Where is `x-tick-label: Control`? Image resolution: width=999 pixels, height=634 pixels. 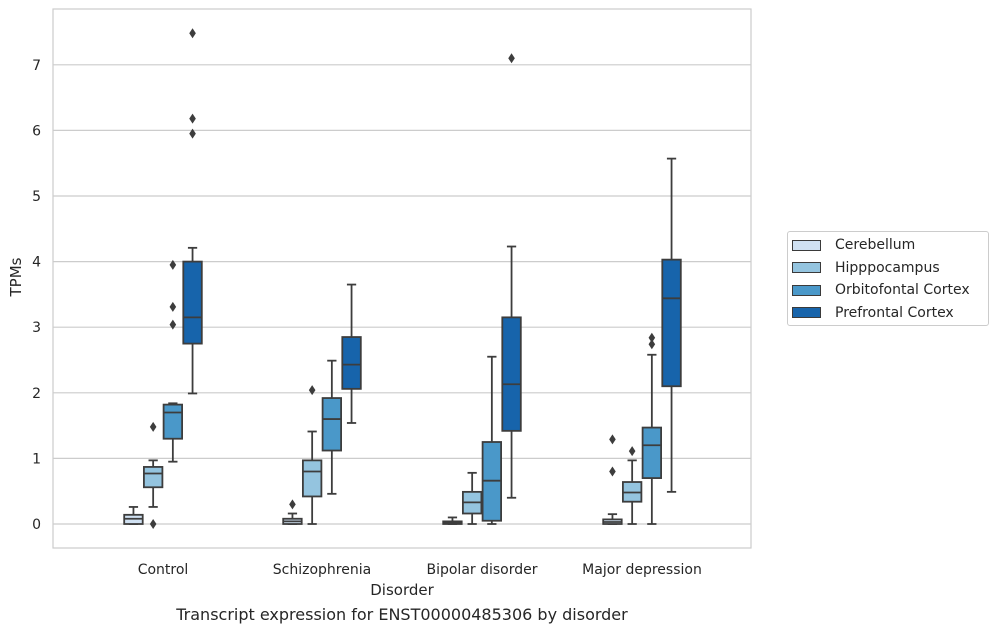 x-tick-label: Control is located at coordinates (163, 570).